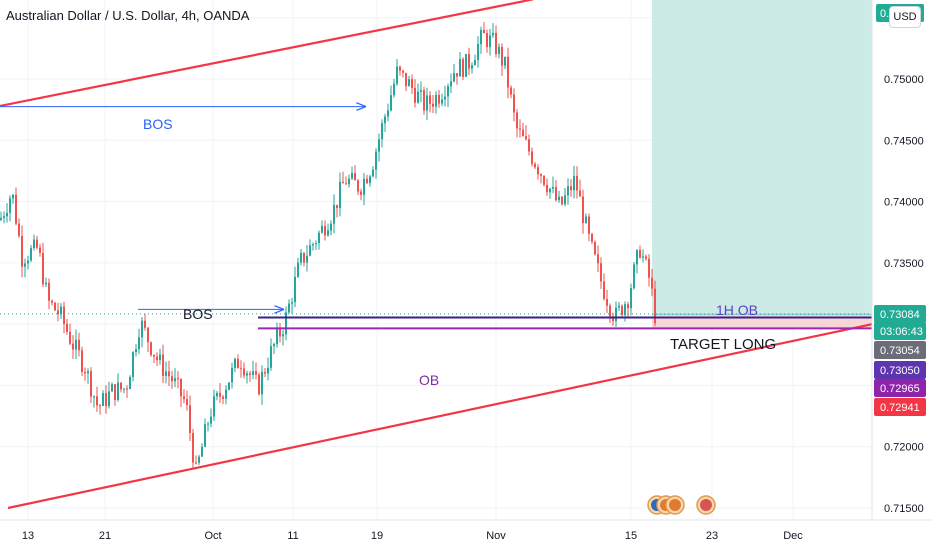  Describe the element at coordinates (675, 505) in the screenshot. I see `event-icon-core` at that location.